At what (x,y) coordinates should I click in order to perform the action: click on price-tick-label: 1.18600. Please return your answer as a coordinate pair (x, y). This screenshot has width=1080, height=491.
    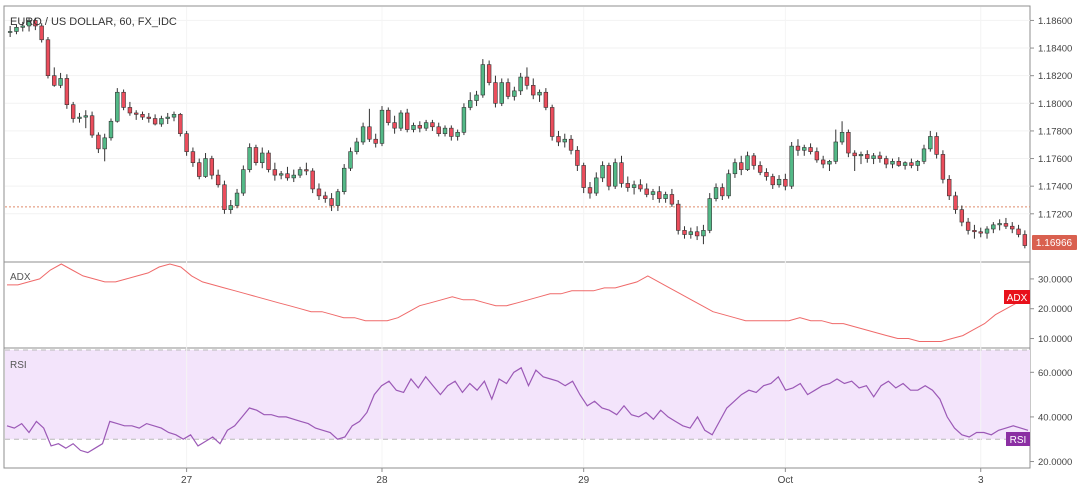
    Looking at the image, I should click on (1055, 21).